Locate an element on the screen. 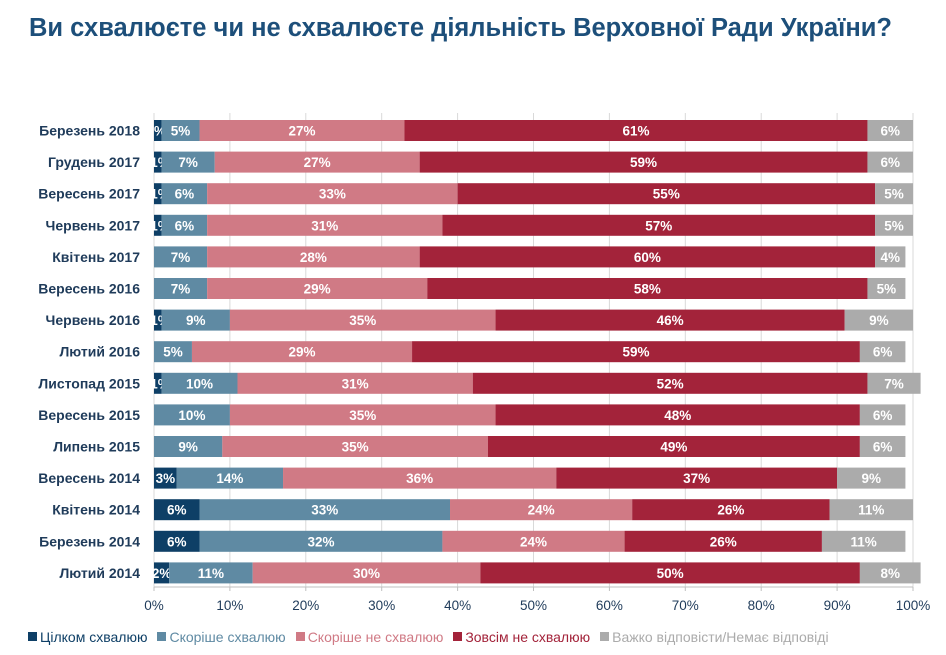 This screenshot has width=946, height=655. x-tick-label: 50% is located at coordinates (533, 605).